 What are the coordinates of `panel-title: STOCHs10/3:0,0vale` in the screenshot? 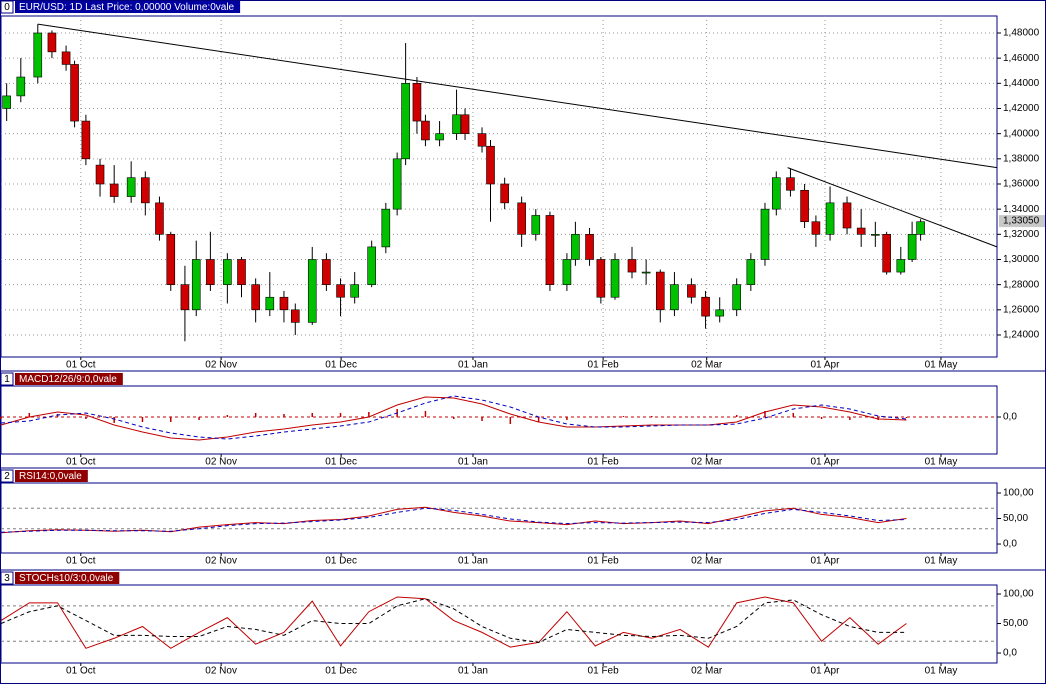 It's located at (66, 578).